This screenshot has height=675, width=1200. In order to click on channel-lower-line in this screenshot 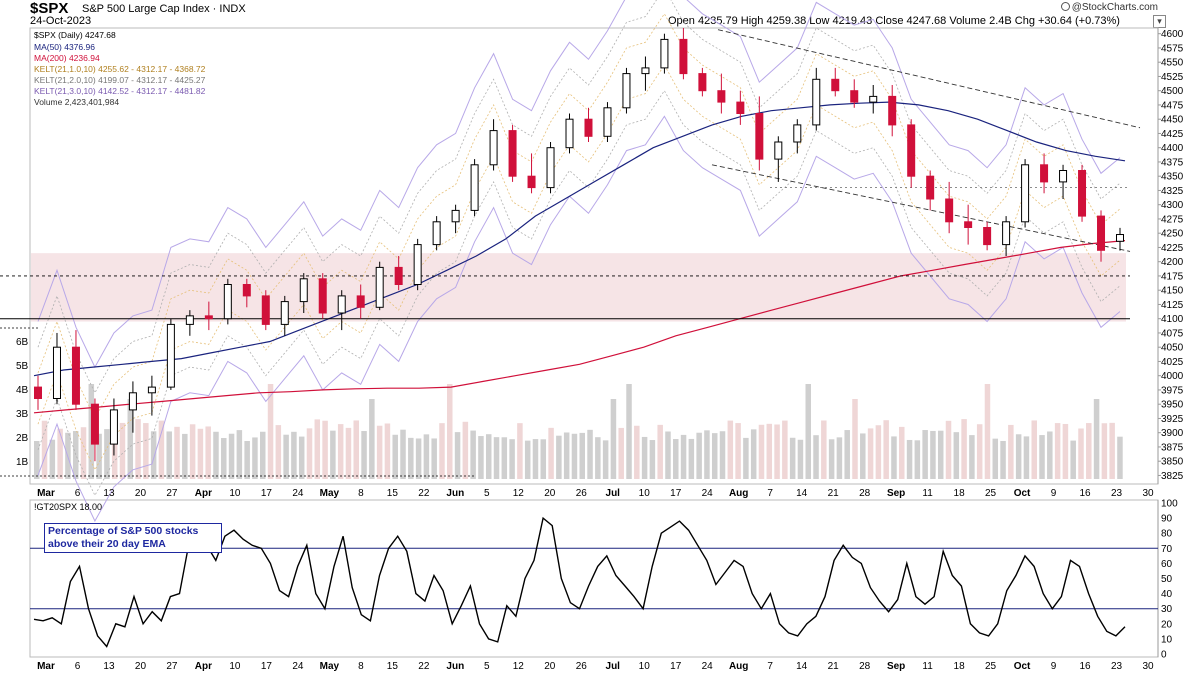, I will do `click(921, 208)`.